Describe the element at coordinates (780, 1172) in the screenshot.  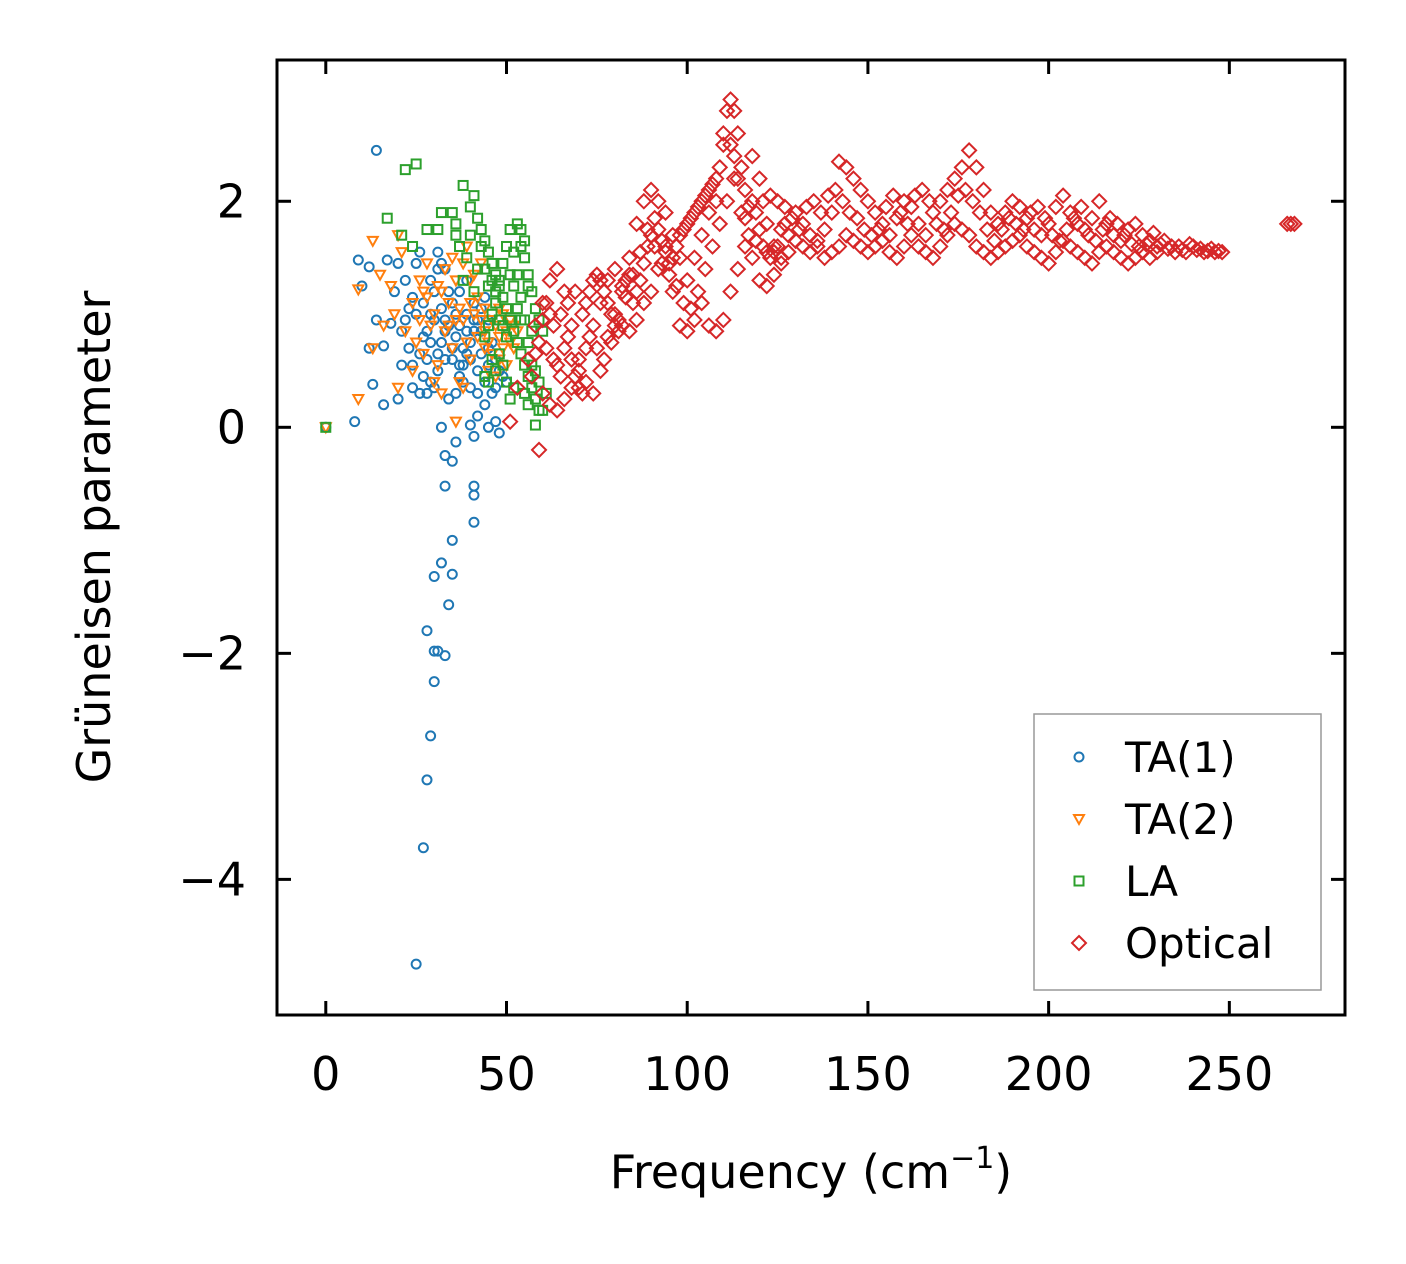
I see `x-axis-label-text: Frequency (cm` at that location.